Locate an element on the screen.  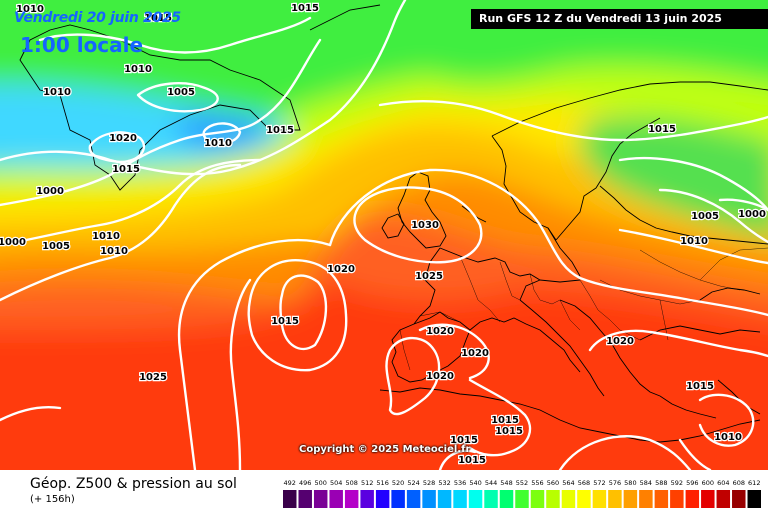
copyright-notice: Copyright © 2025 Meteociel.fr is located at coordinates (385, 449).